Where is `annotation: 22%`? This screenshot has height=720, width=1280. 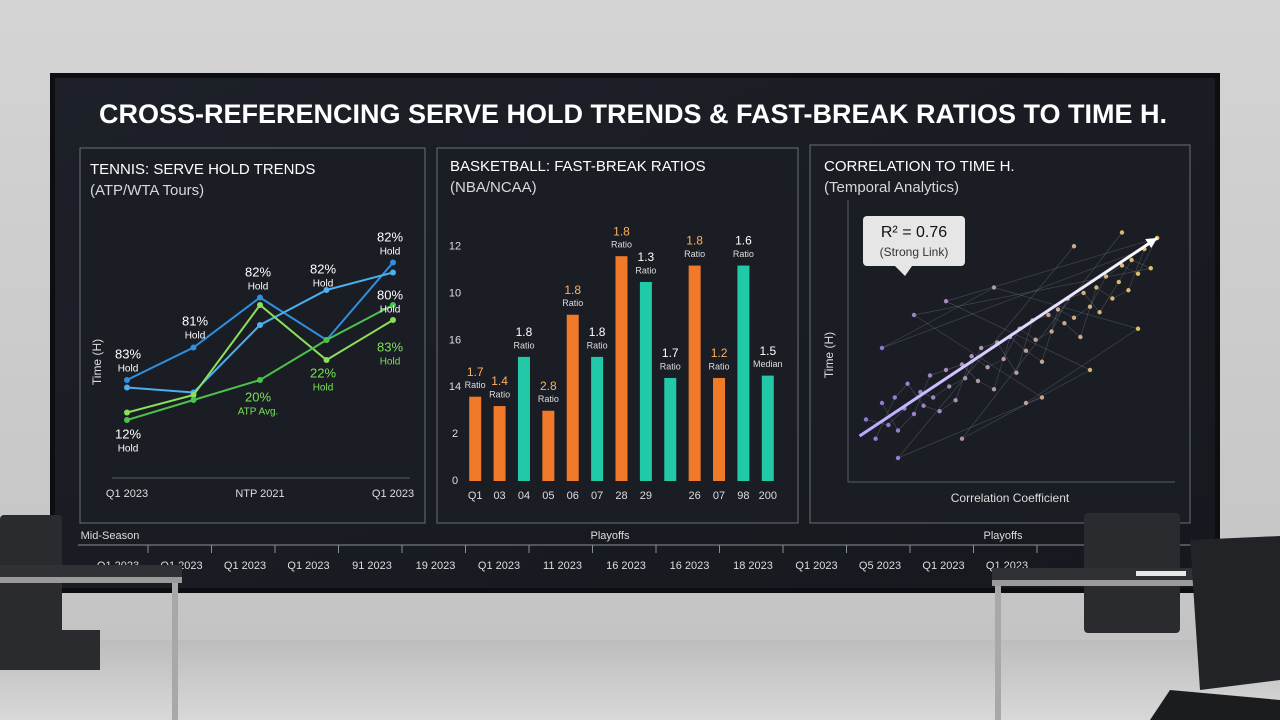 annotation: 22% is located at coordinates (323, 372).